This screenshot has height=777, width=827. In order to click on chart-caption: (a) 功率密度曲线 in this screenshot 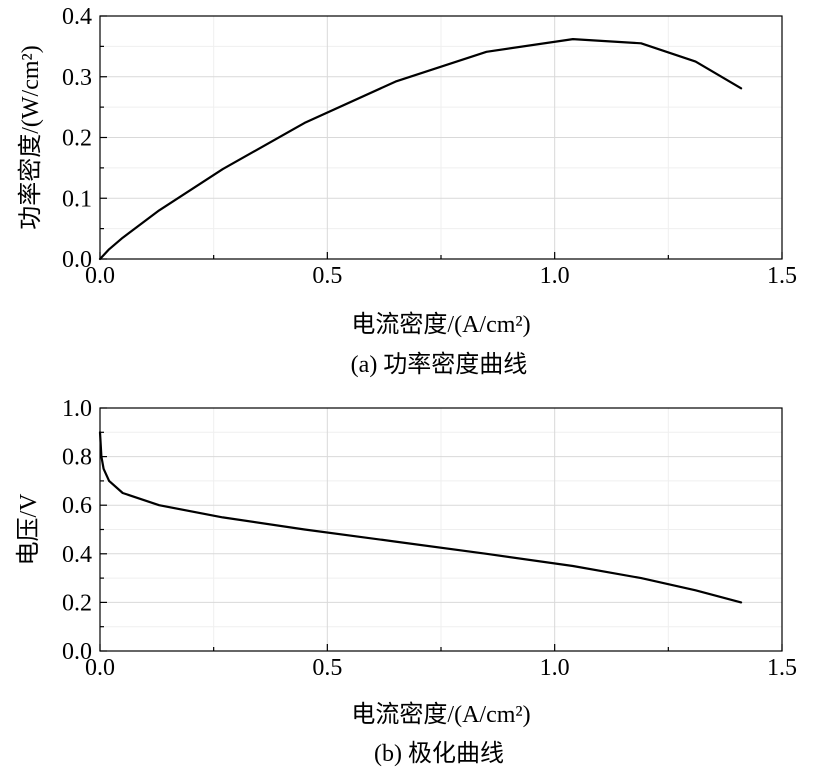, I will do `click(439, 364)`.